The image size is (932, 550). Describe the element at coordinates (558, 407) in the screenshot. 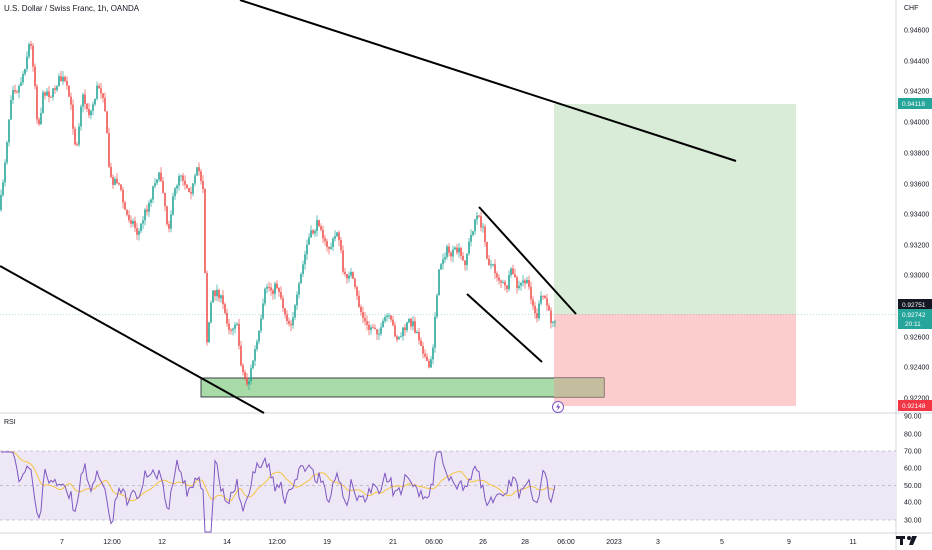

I see `lightning-icon` at that location.